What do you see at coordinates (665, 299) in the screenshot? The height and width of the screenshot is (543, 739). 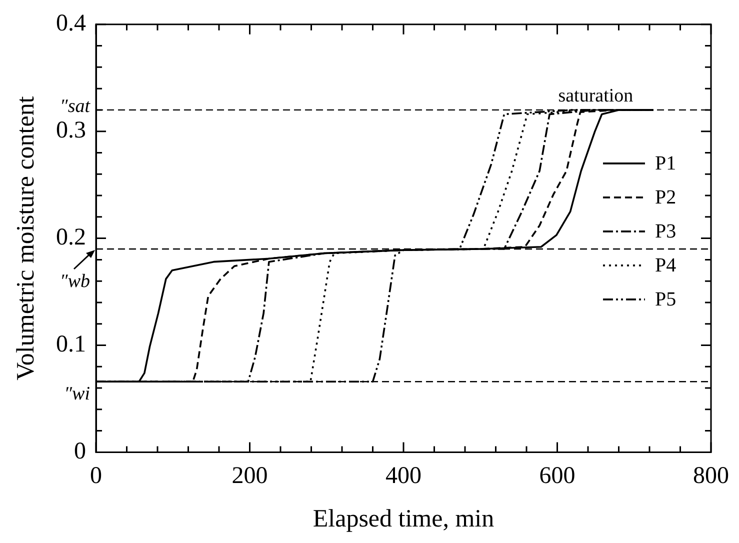 I see `legend-label: P5` at bounding box center [665, 299].